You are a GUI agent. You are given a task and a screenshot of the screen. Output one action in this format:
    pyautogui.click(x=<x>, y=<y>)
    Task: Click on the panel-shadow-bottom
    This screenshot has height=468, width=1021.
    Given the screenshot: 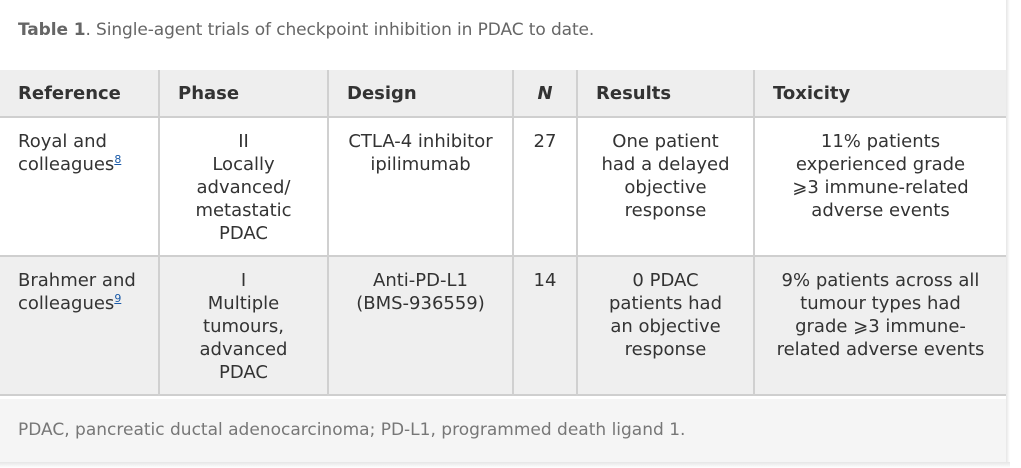 What is the action you would take?
    pyautogui.click(x=505, y=465)
    